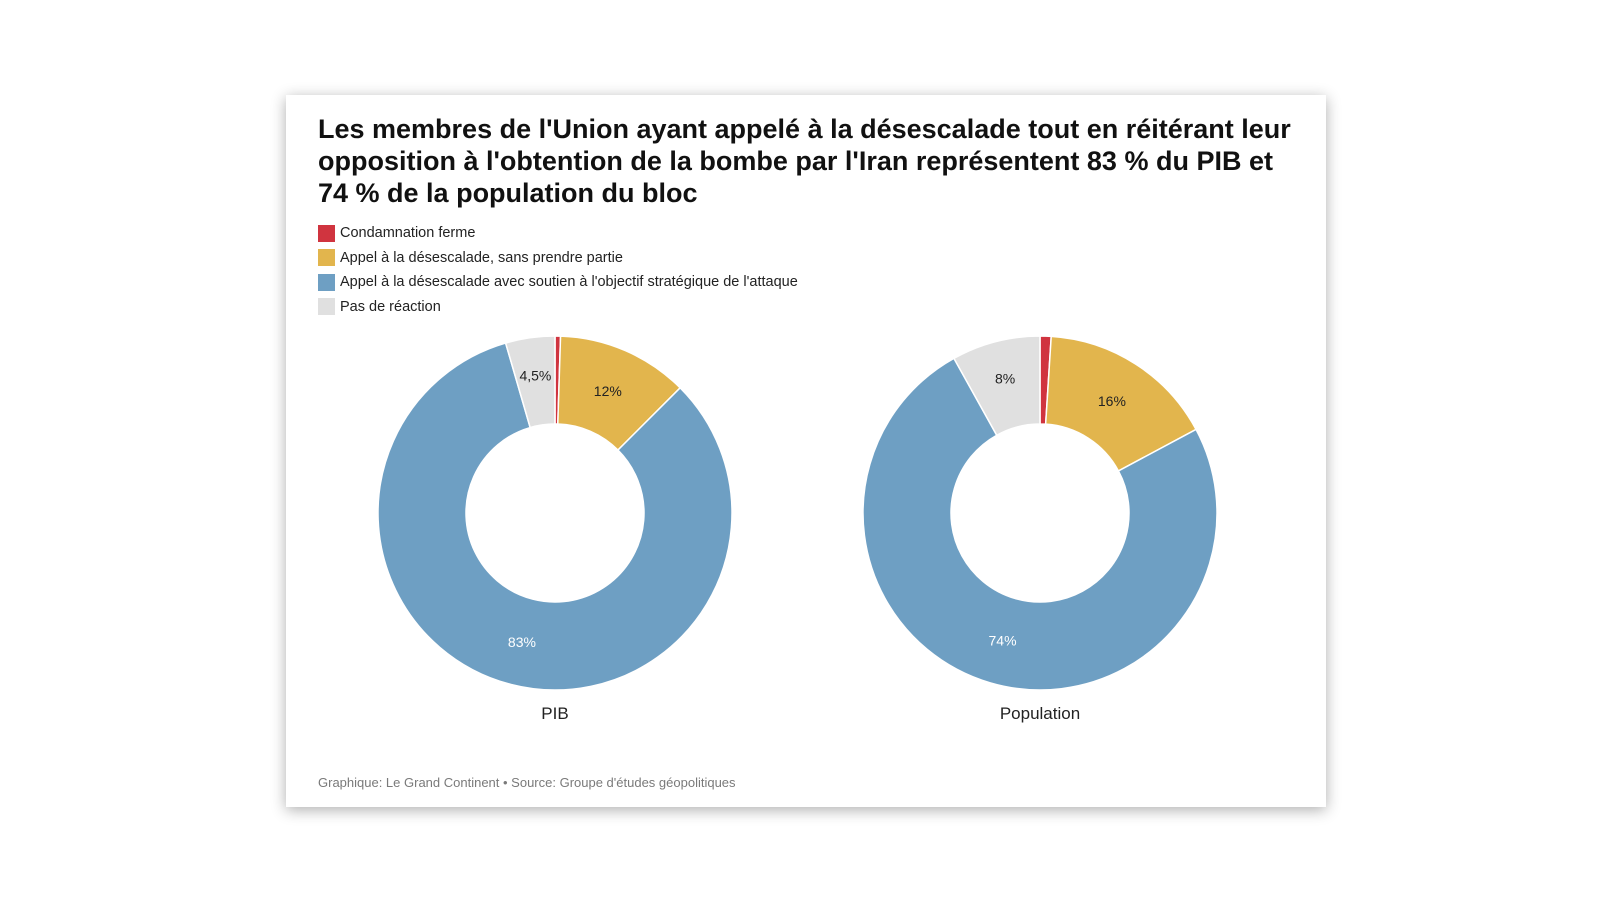  I want to click on legend-item-condamnation: Condamnation ferme, so click(558, 233).